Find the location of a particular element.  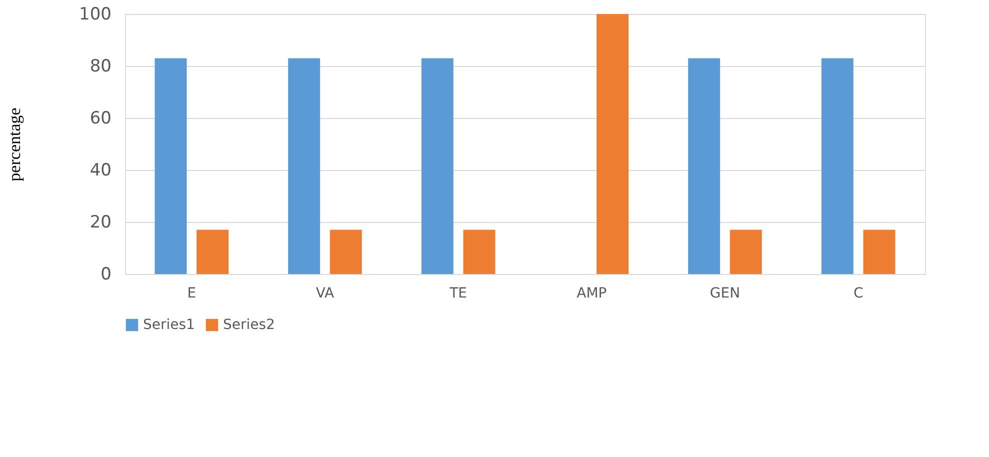

x-tick-label: E is located at coordinates (191, 294).